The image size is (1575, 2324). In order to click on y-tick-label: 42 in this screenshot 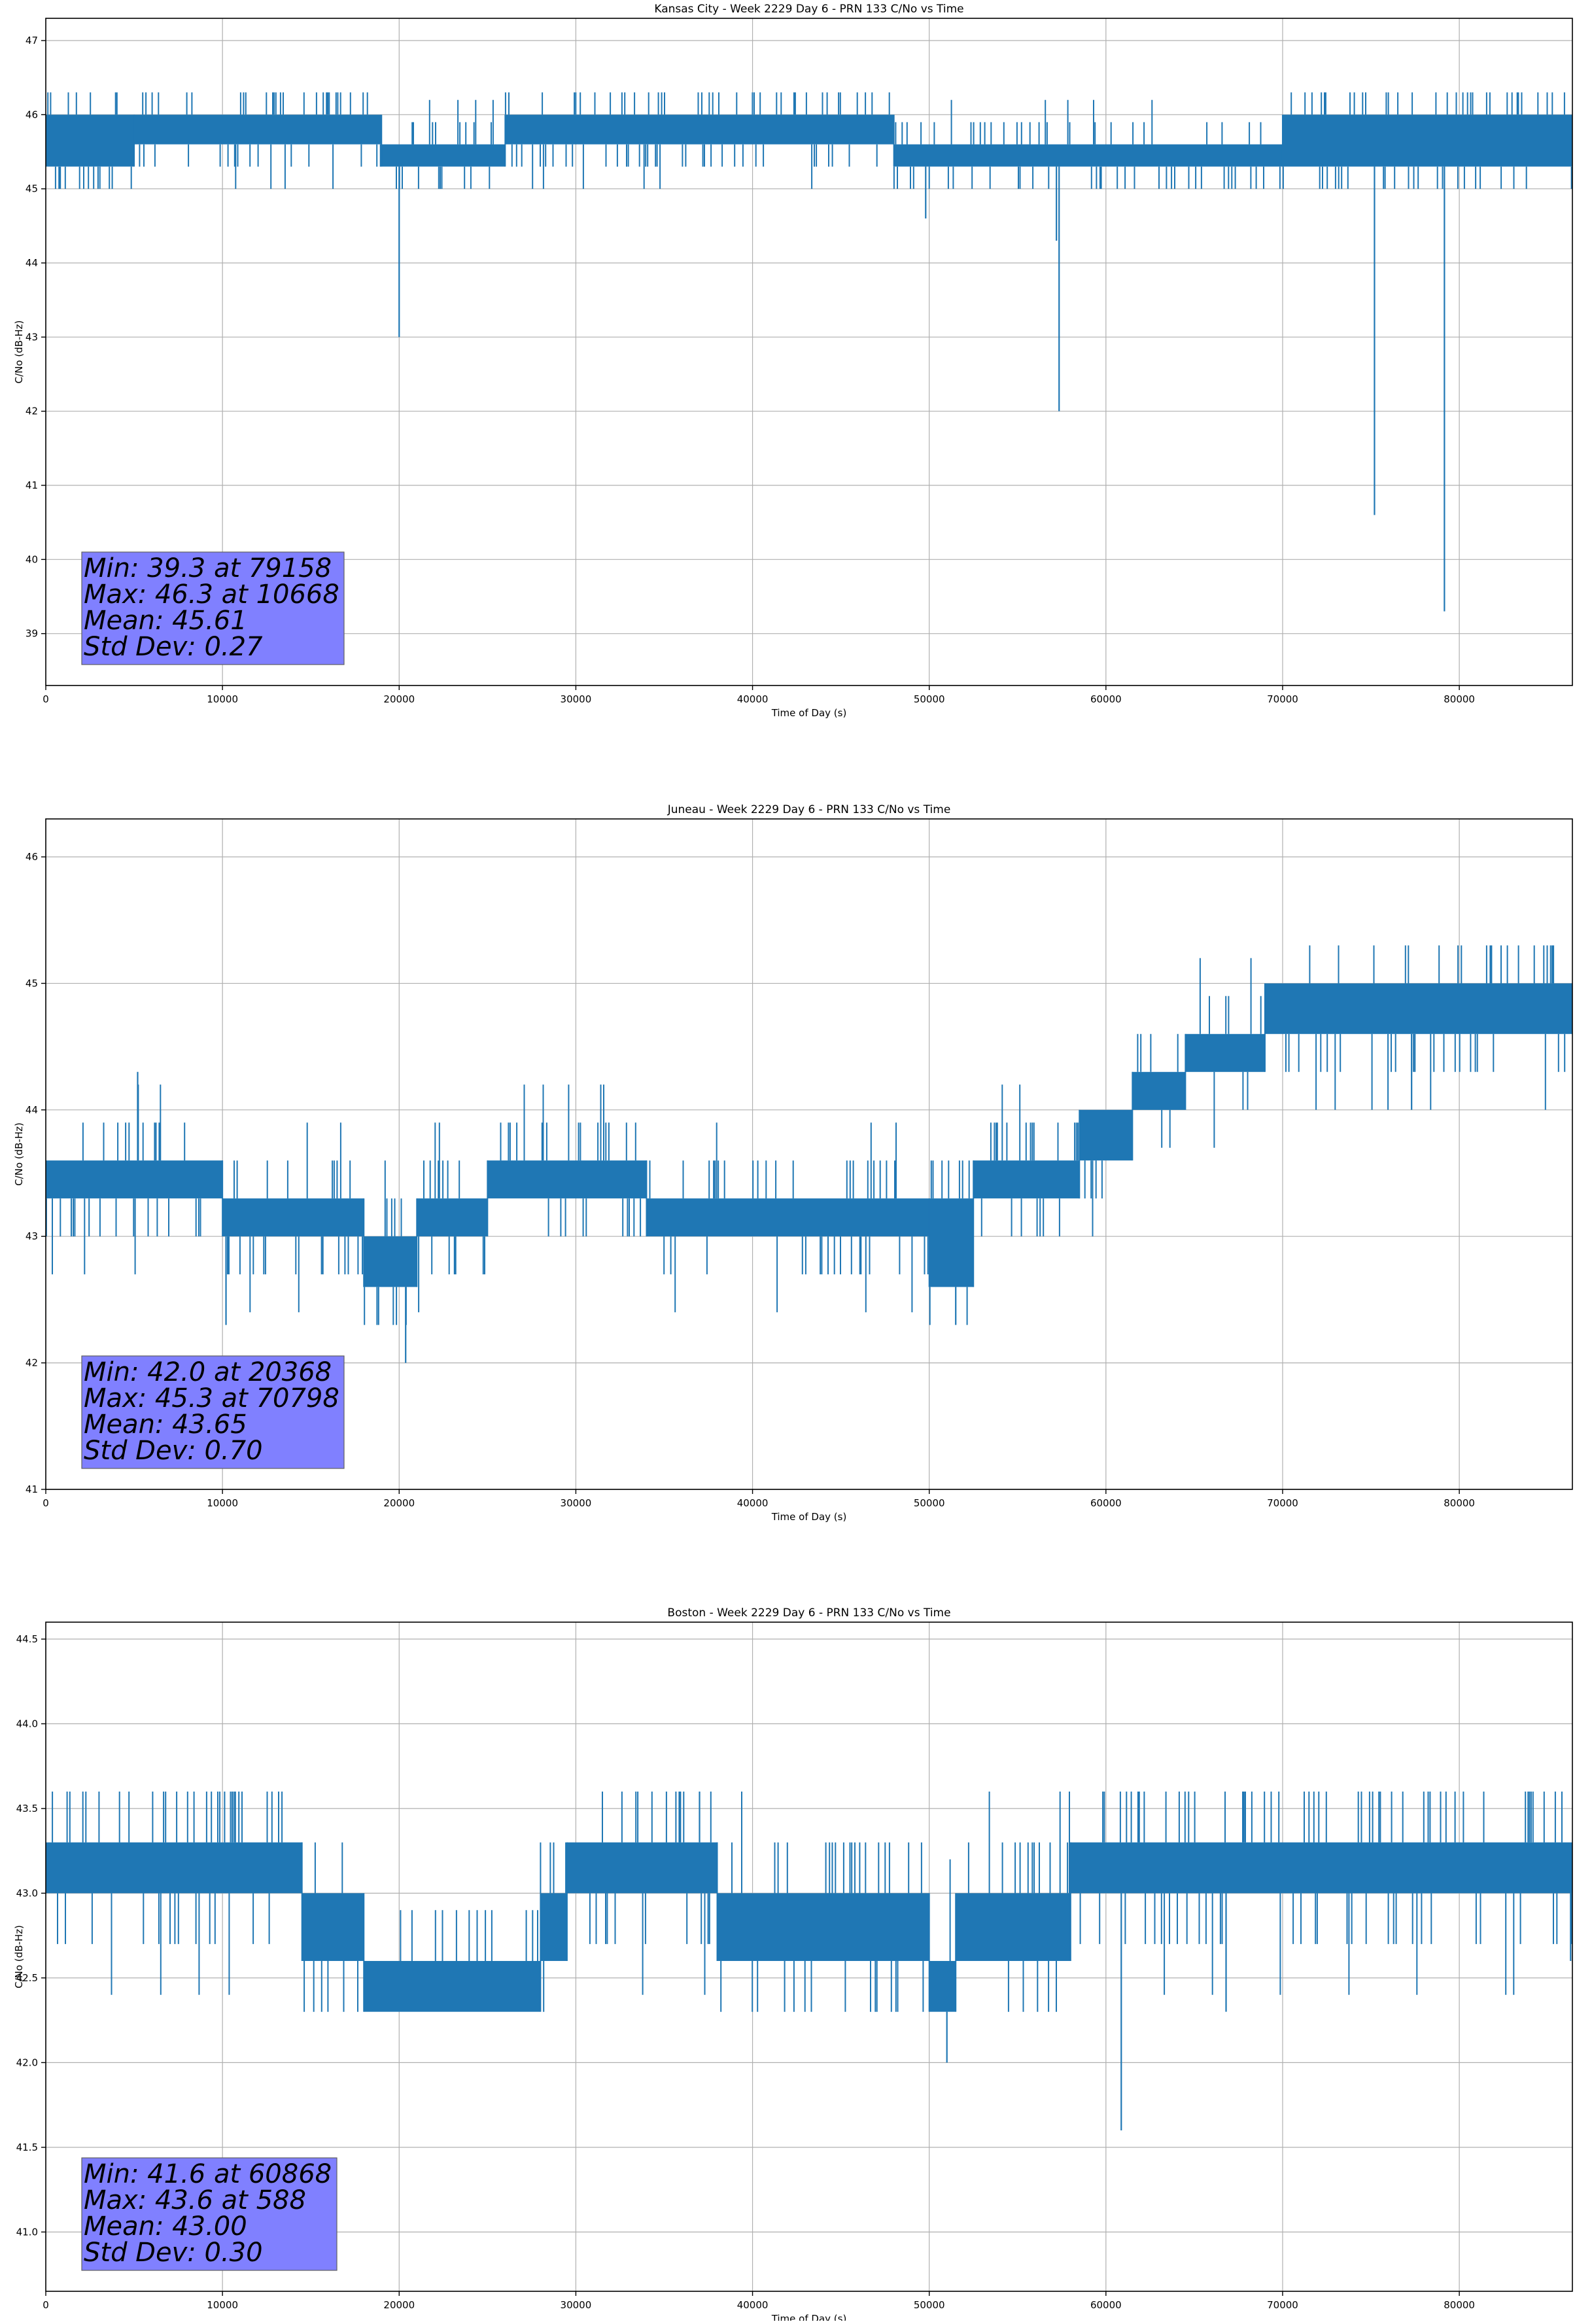, I will do `click(32, 1363)`.